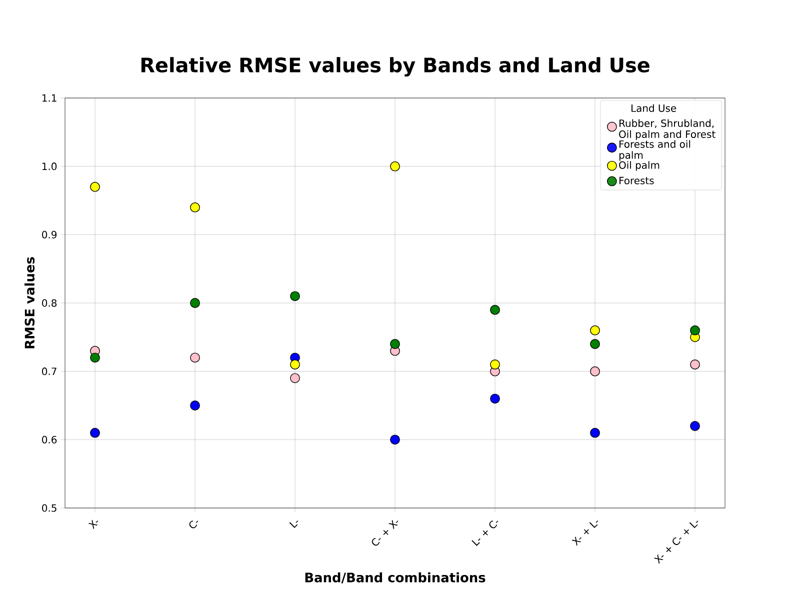 The image size is (803, 606). Describe the element at coordinates (29, 302) in the screenshot. I see `y-axis-title: RMSE values` at that location.